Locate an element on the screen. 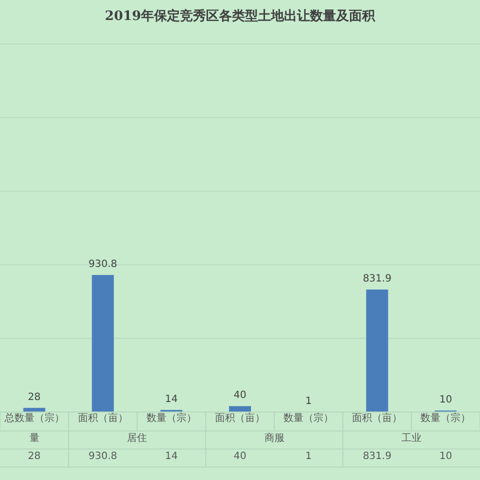 The width and height of the screenshot is (480, 480). text: 商服 is located at coordinates (274, 438).